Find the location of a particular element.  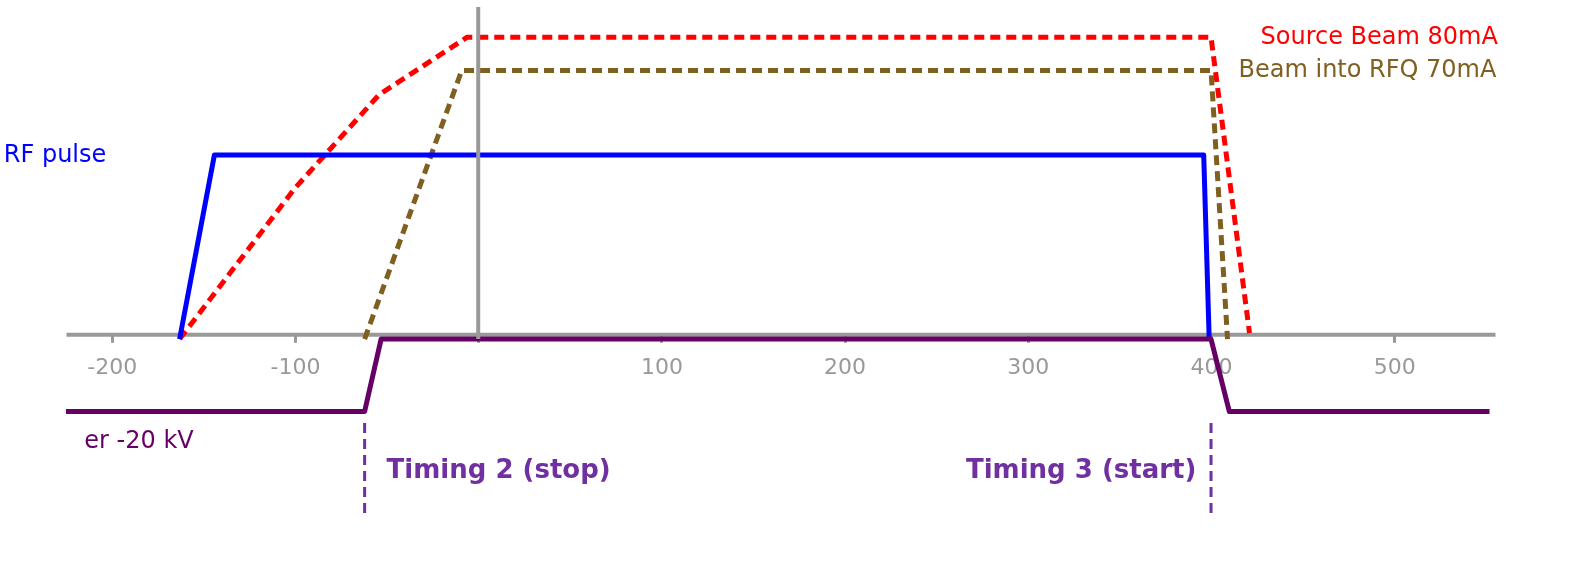

x-tick-label: -100 is located at coordinates (295, 366).